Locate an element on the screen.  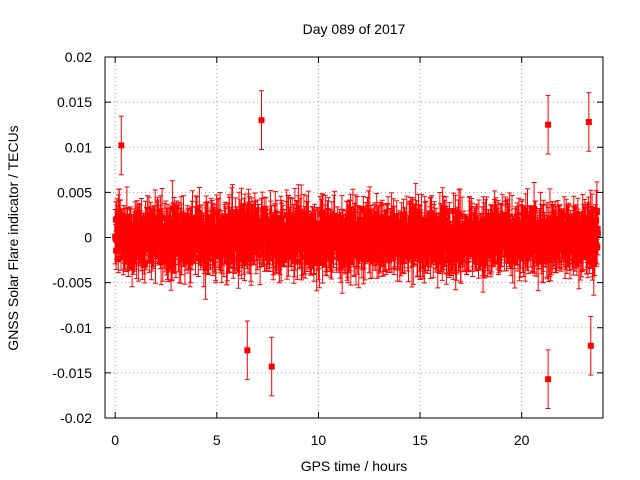
y-tick-label: 0.015 is located at coordinates (74, 102).